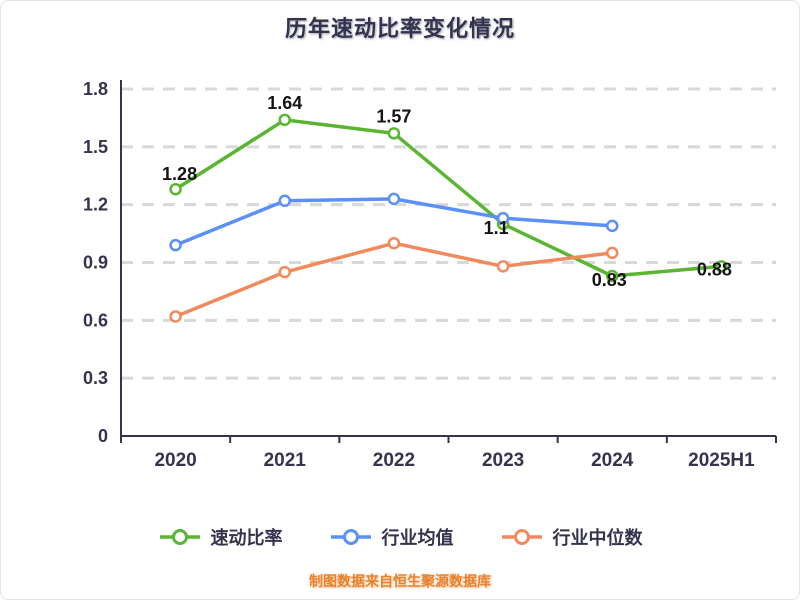 This screenshot has height=600, width=800. What do you see at coordinates (285, 460) in the screenshot?
I see `x-tick-label: 2021` at bounding box center [285, 460].